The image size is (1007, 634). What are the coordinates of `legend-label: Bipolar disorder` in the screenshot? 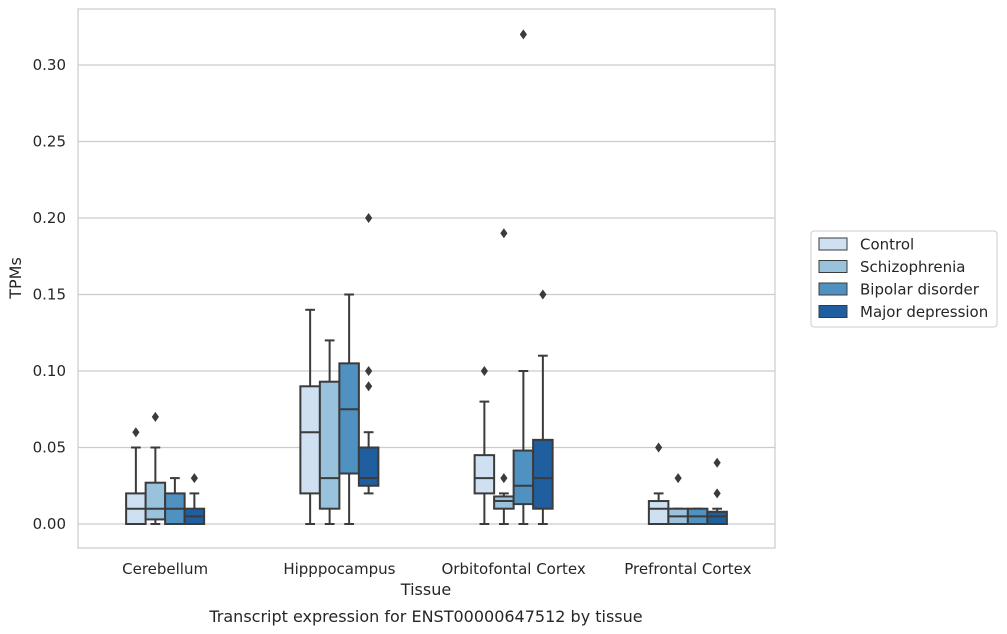 It's located at (920, 290).